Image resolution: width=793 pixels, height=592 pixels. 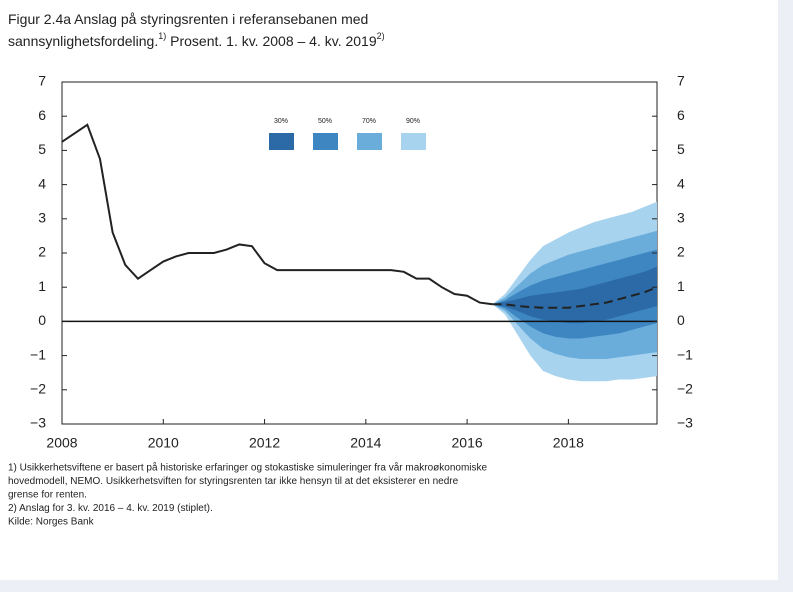 I want to click on x-tick-label: 2008, so click(x=61, y=443).